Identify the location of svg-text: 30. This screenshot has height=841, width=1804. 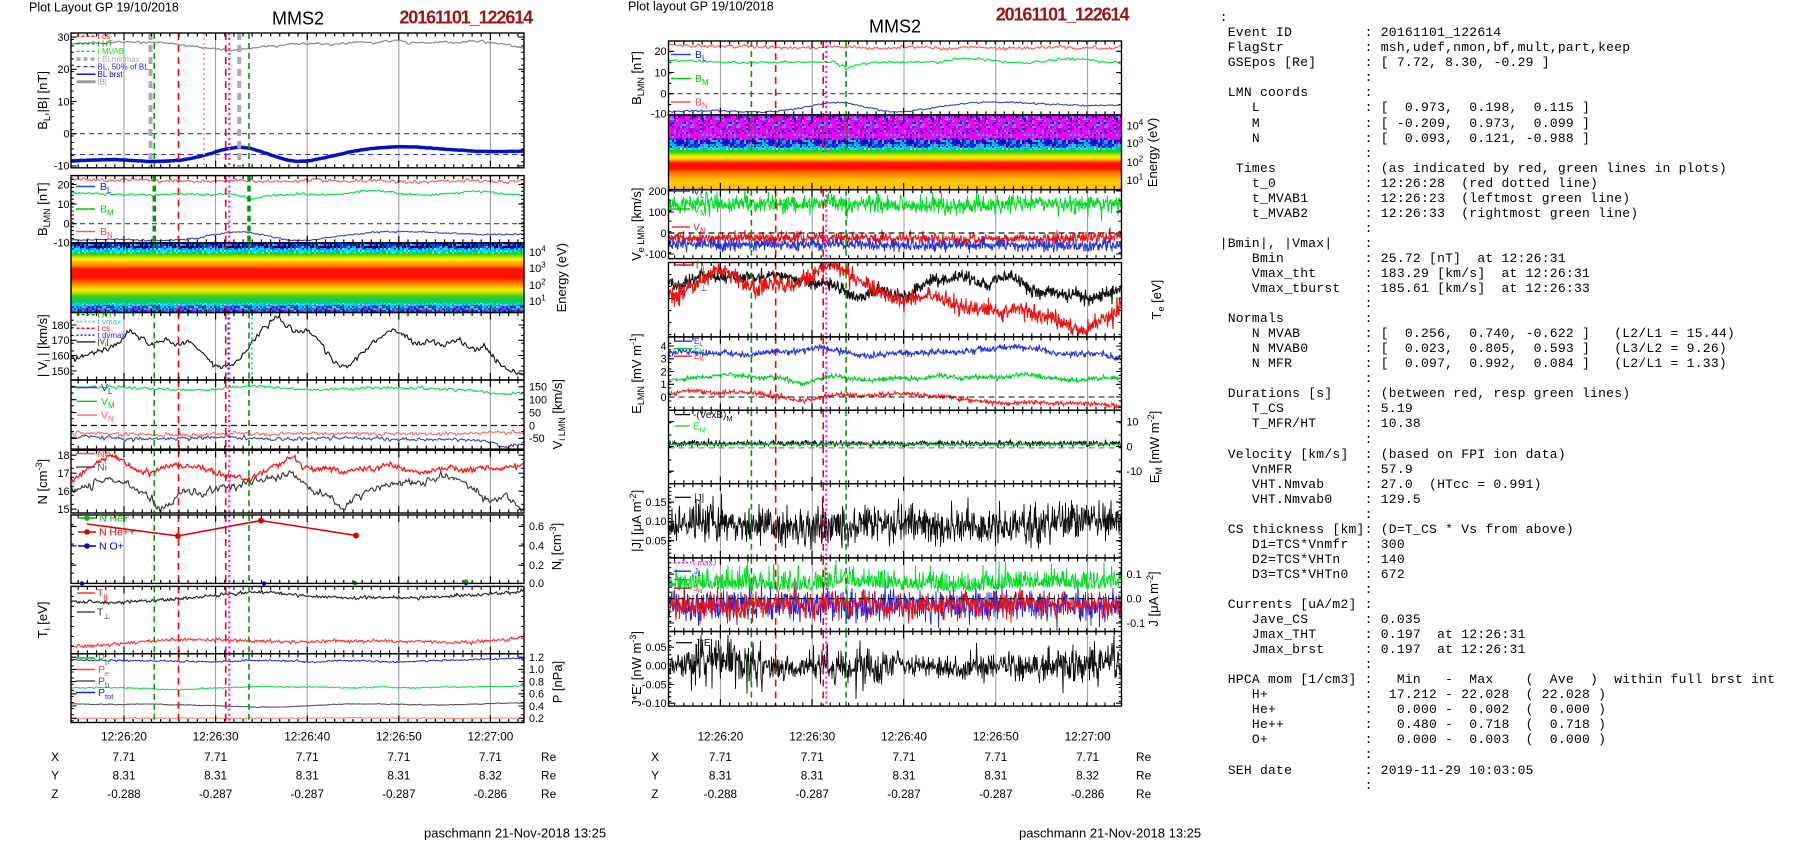
(63, 38).